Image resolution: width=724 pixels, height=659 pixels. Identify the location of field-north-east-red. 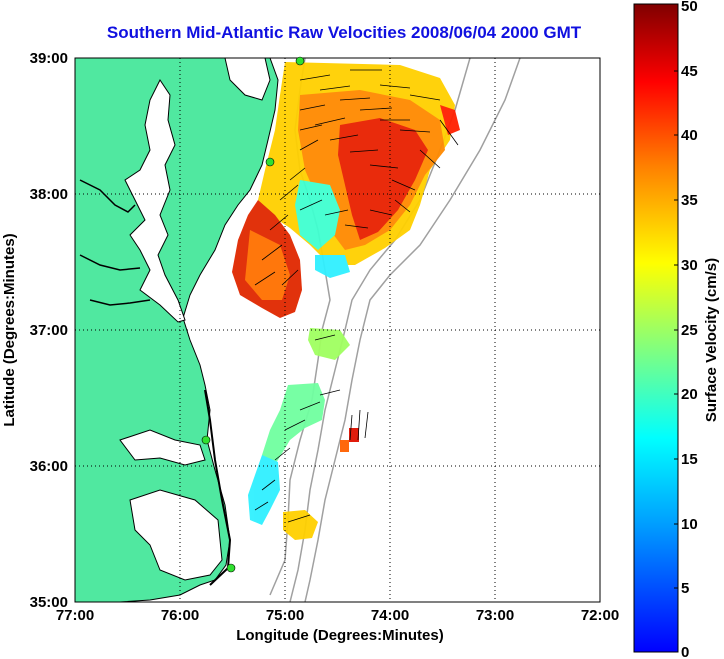
(450, 120).